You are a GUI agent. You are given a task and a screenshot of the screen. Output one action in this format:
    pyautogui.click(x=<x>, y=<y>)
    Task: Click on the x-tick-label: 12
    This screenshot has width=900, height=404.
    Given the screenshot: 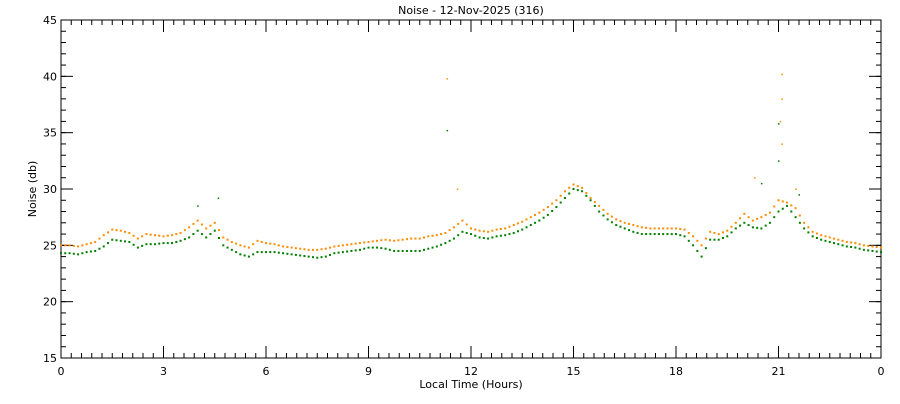 What is the action you would take?
    pyautogui.click(x=471, y=371)
    